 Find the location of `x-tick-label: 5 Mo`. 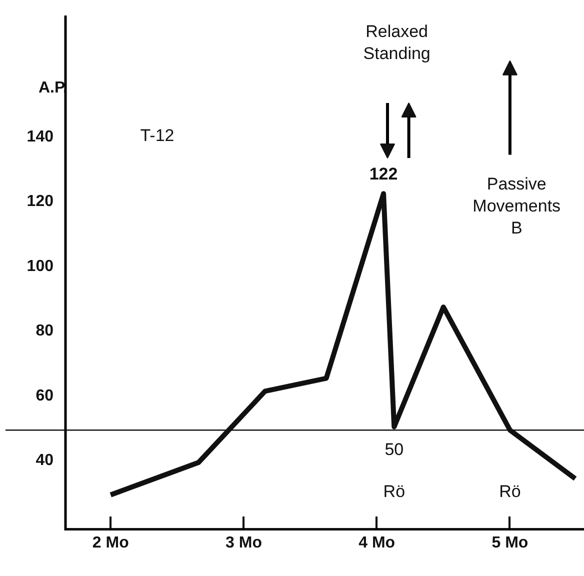

x-tick-label: 5 Mo is located at coordinates (510, 543).